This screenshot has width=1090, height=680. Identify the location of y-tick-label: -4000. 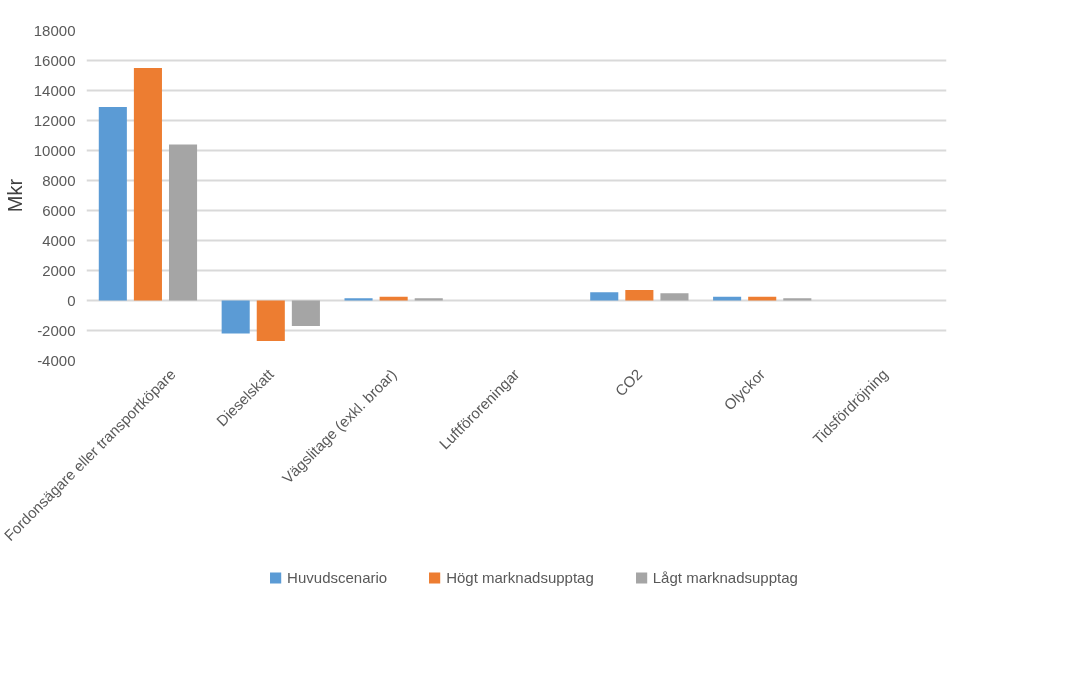
(56, 360).